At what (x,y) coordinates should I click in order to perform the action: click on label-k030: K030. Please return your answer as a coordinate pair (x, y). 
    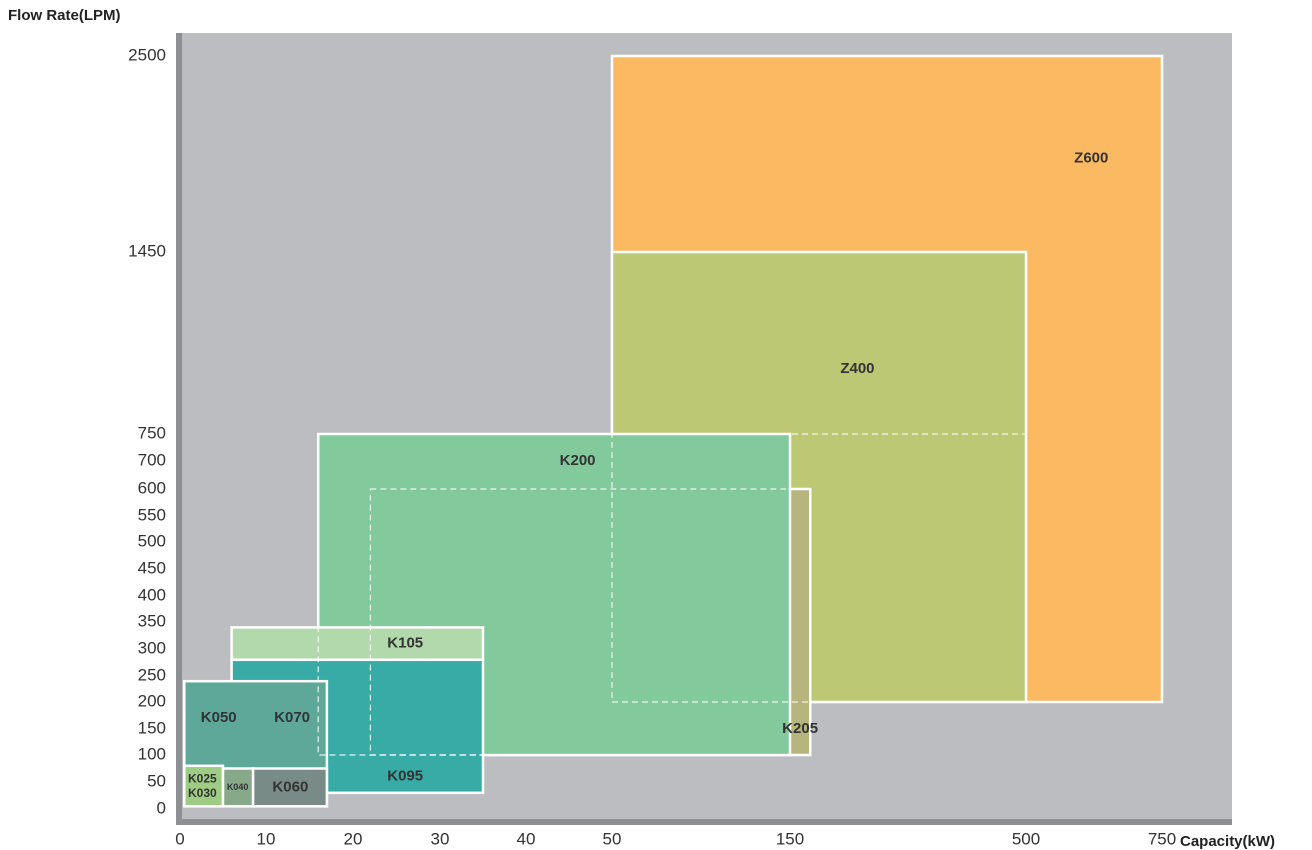
    Looking at the image, I should click on (202, 793).